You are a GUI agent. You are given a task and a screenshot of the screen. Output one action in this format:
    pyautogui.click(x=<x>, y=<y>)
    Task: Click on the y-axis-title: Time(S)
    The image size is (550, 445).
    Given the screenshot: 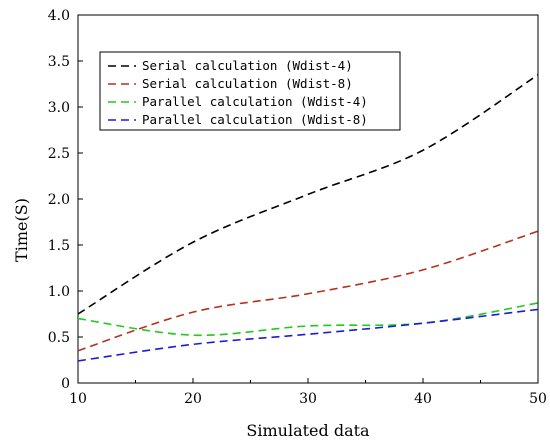 What is the action you would take?
    pyautogui.click(x=21, y=230)
    